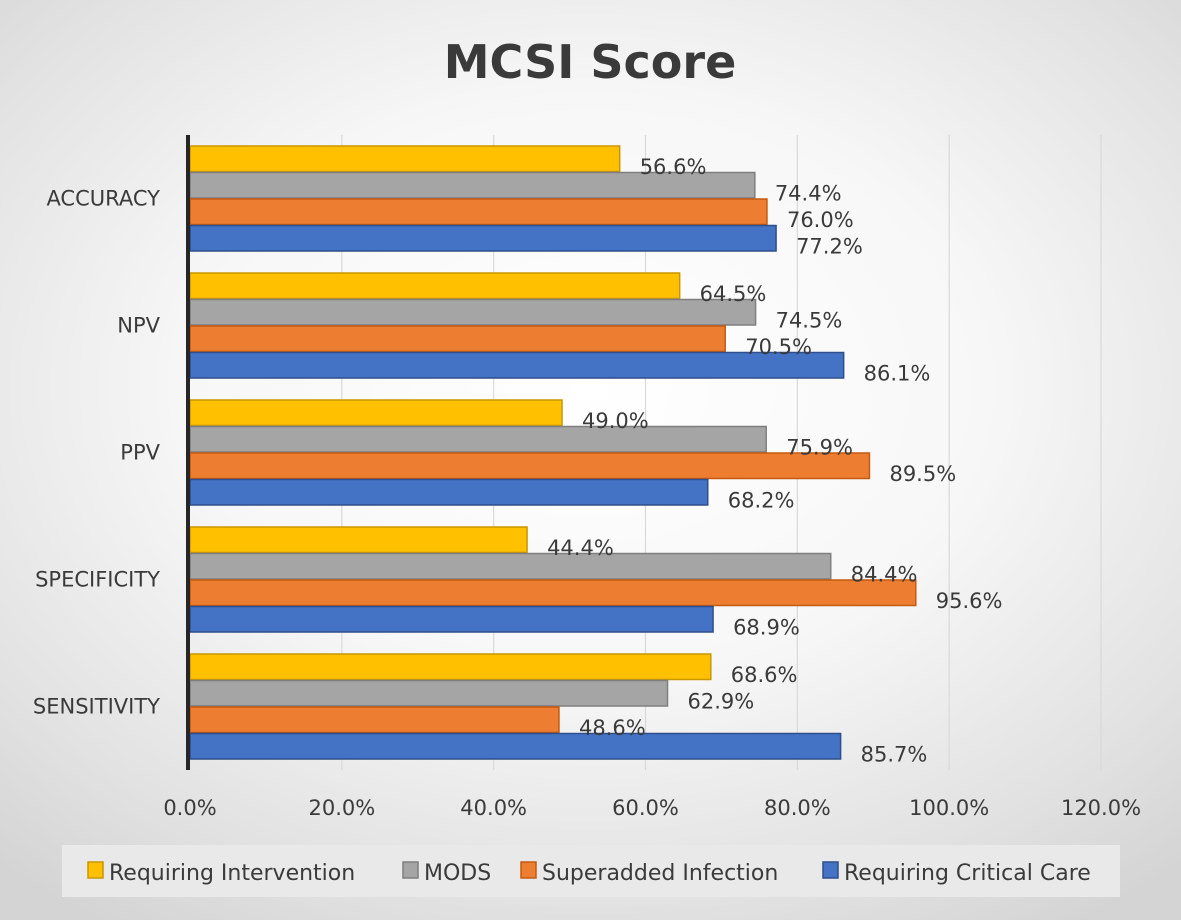 Image resolution: width=1181 pixels, height=920 pixels. Describe the element at coordinates (761, 500) in the screenshot. I see `data-label: 68.2%` at that location.